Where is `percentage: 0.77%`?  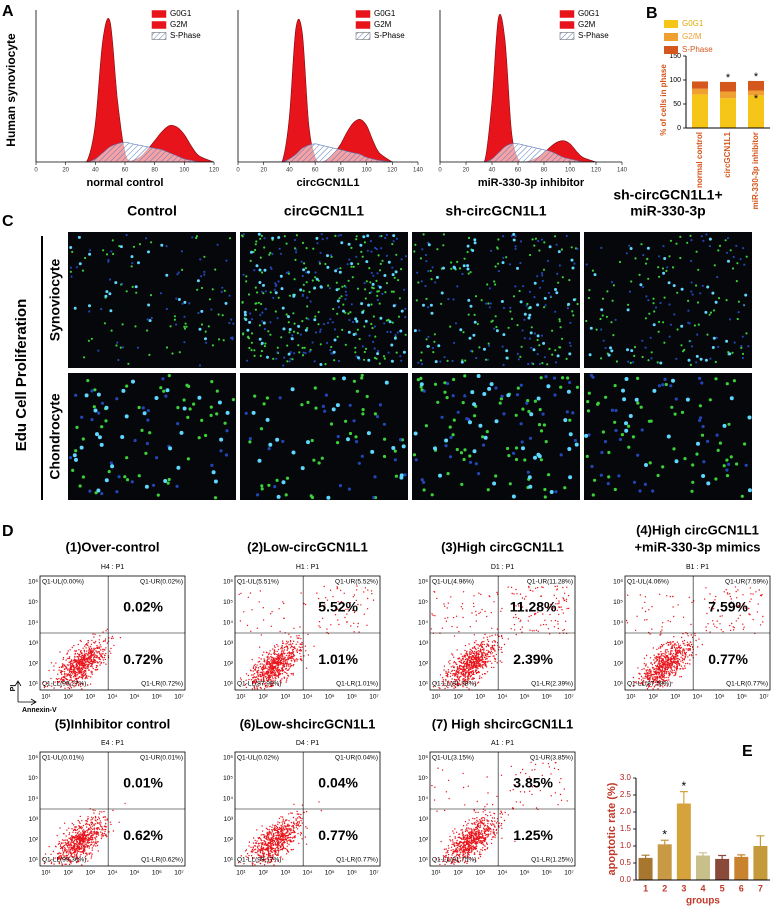
percentage: 0.77% is located at coordinates (338, 835).